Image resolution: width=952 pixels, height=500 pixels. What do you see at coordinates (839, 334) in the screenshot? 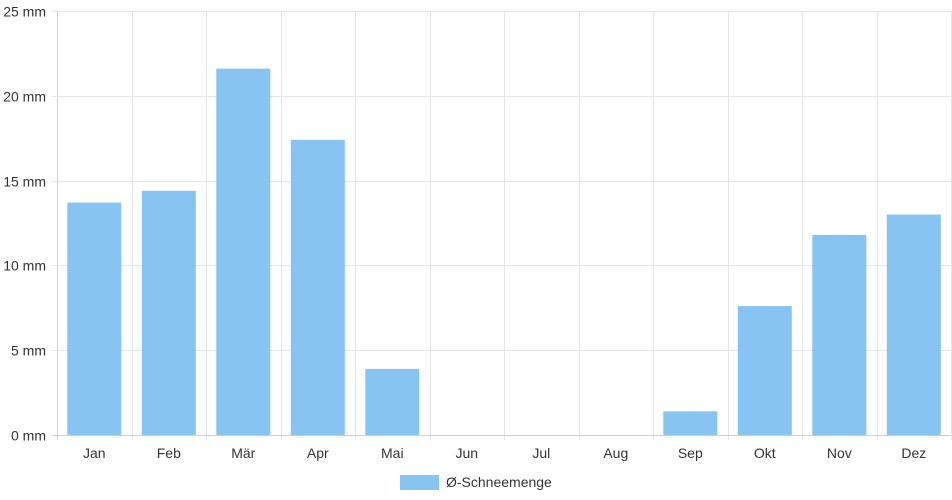
I see `bar-nov` at bounding box center [839, 334].